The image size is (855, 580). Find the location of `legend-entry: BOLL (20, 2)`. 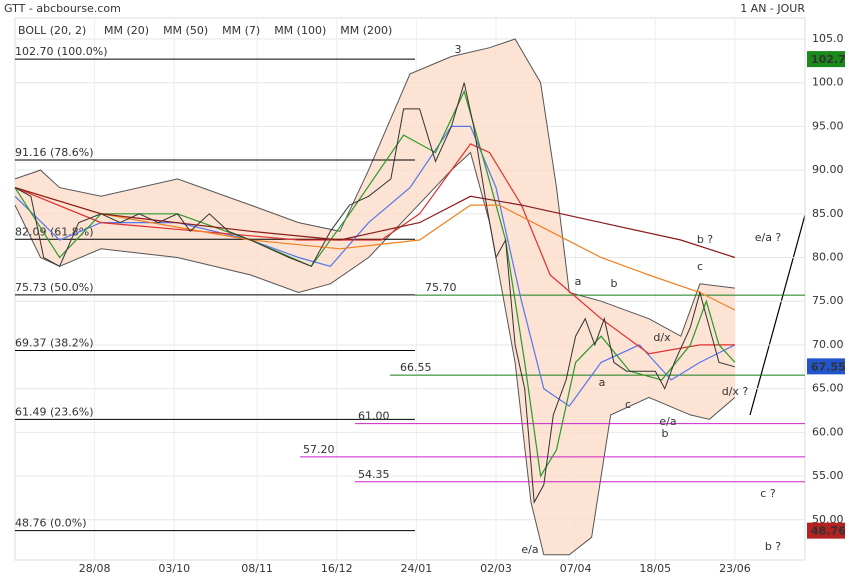

legend-entry: BOLL (20, 2) is located at coordinates (52, 30).